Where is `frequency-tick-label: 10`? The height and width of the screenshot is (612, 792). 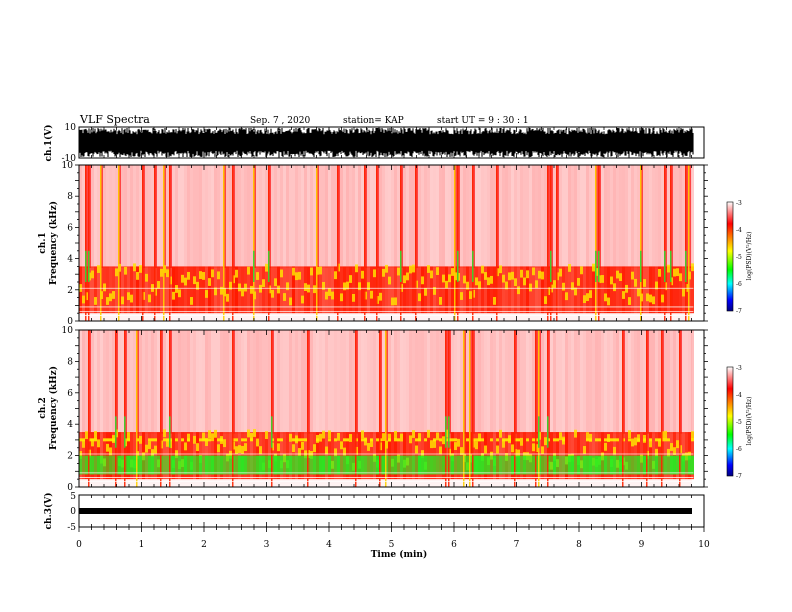
frequency-tick-label: 10 is located at coordinates (68, 331).